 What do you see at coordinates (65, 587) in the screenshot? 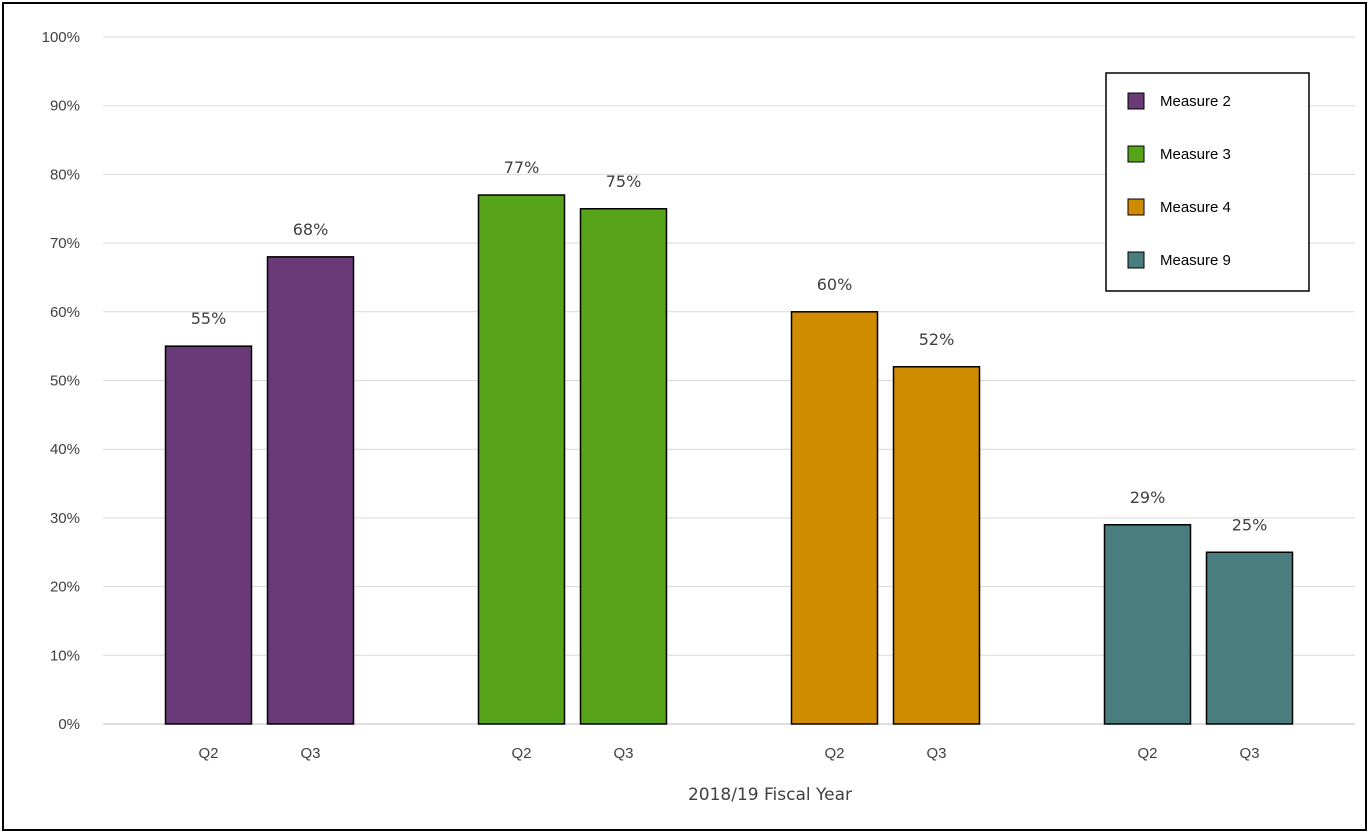
I see `y-tick-label: 20%` at bounding box center [65, 587].